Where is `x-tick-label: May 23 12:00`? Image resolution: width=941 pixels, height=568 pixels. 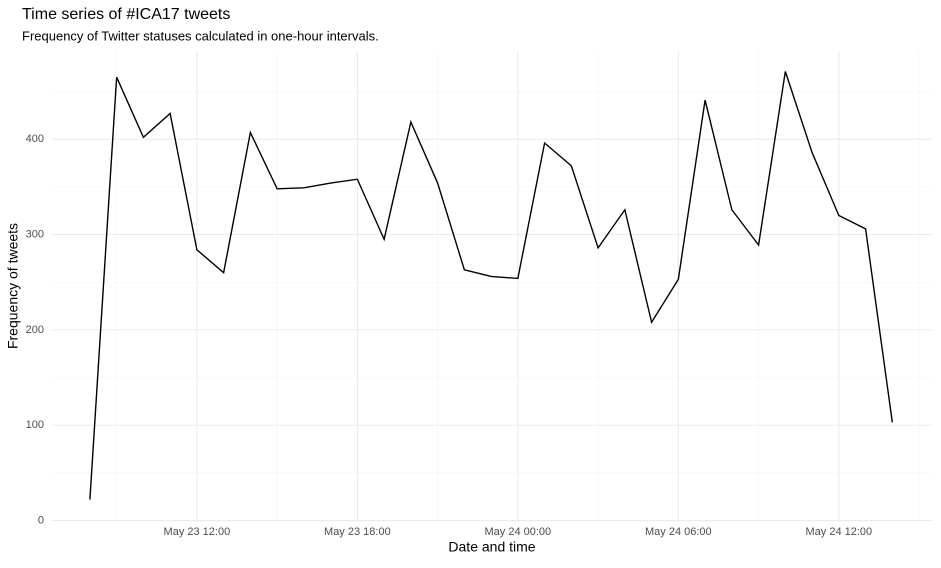 x-tick-label: May 23 12:00 is located at coordinates (197, 532).